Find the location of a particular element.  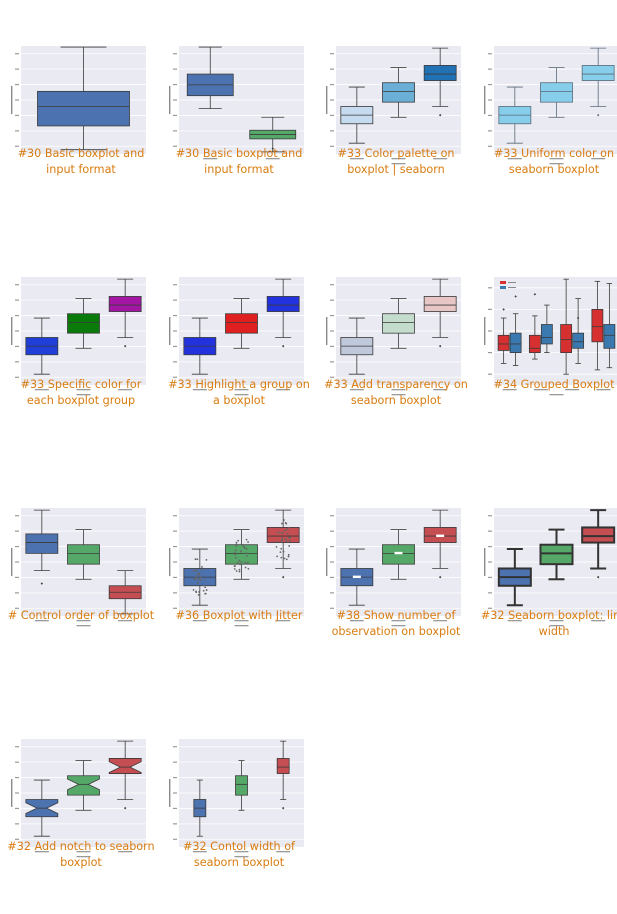

card-caption-link: #33 Add transparency on seaborn boxplot is located at coordinates (396, 392).